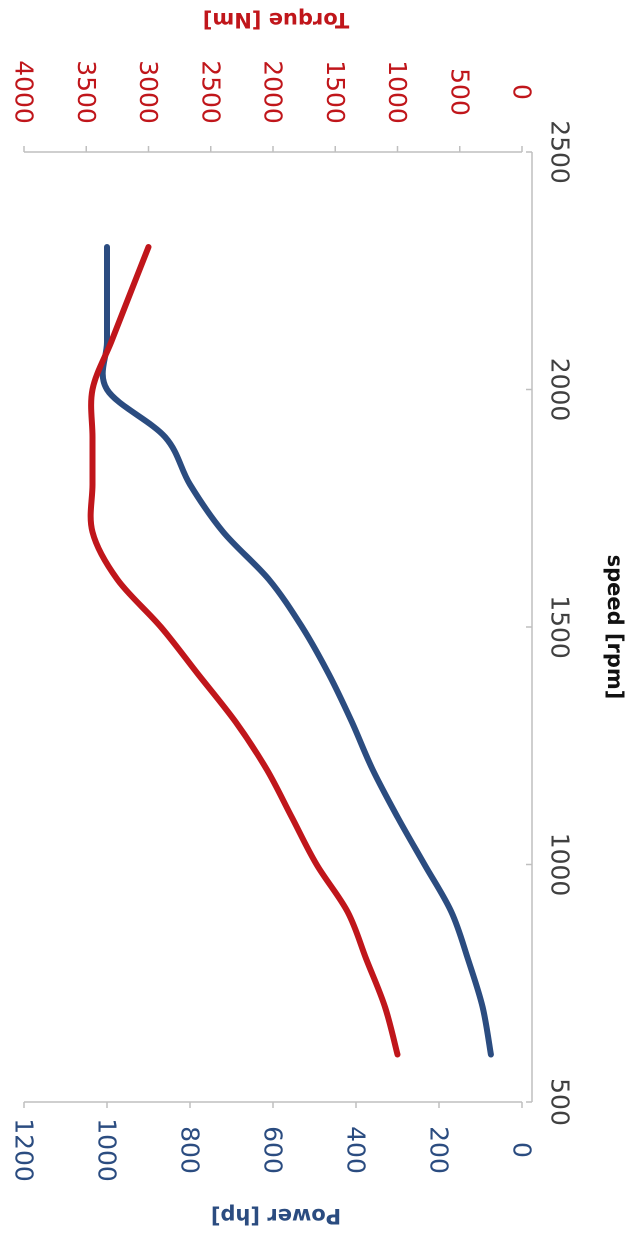  I want to click on torque-tick-label: 3500, so click(86, 92).